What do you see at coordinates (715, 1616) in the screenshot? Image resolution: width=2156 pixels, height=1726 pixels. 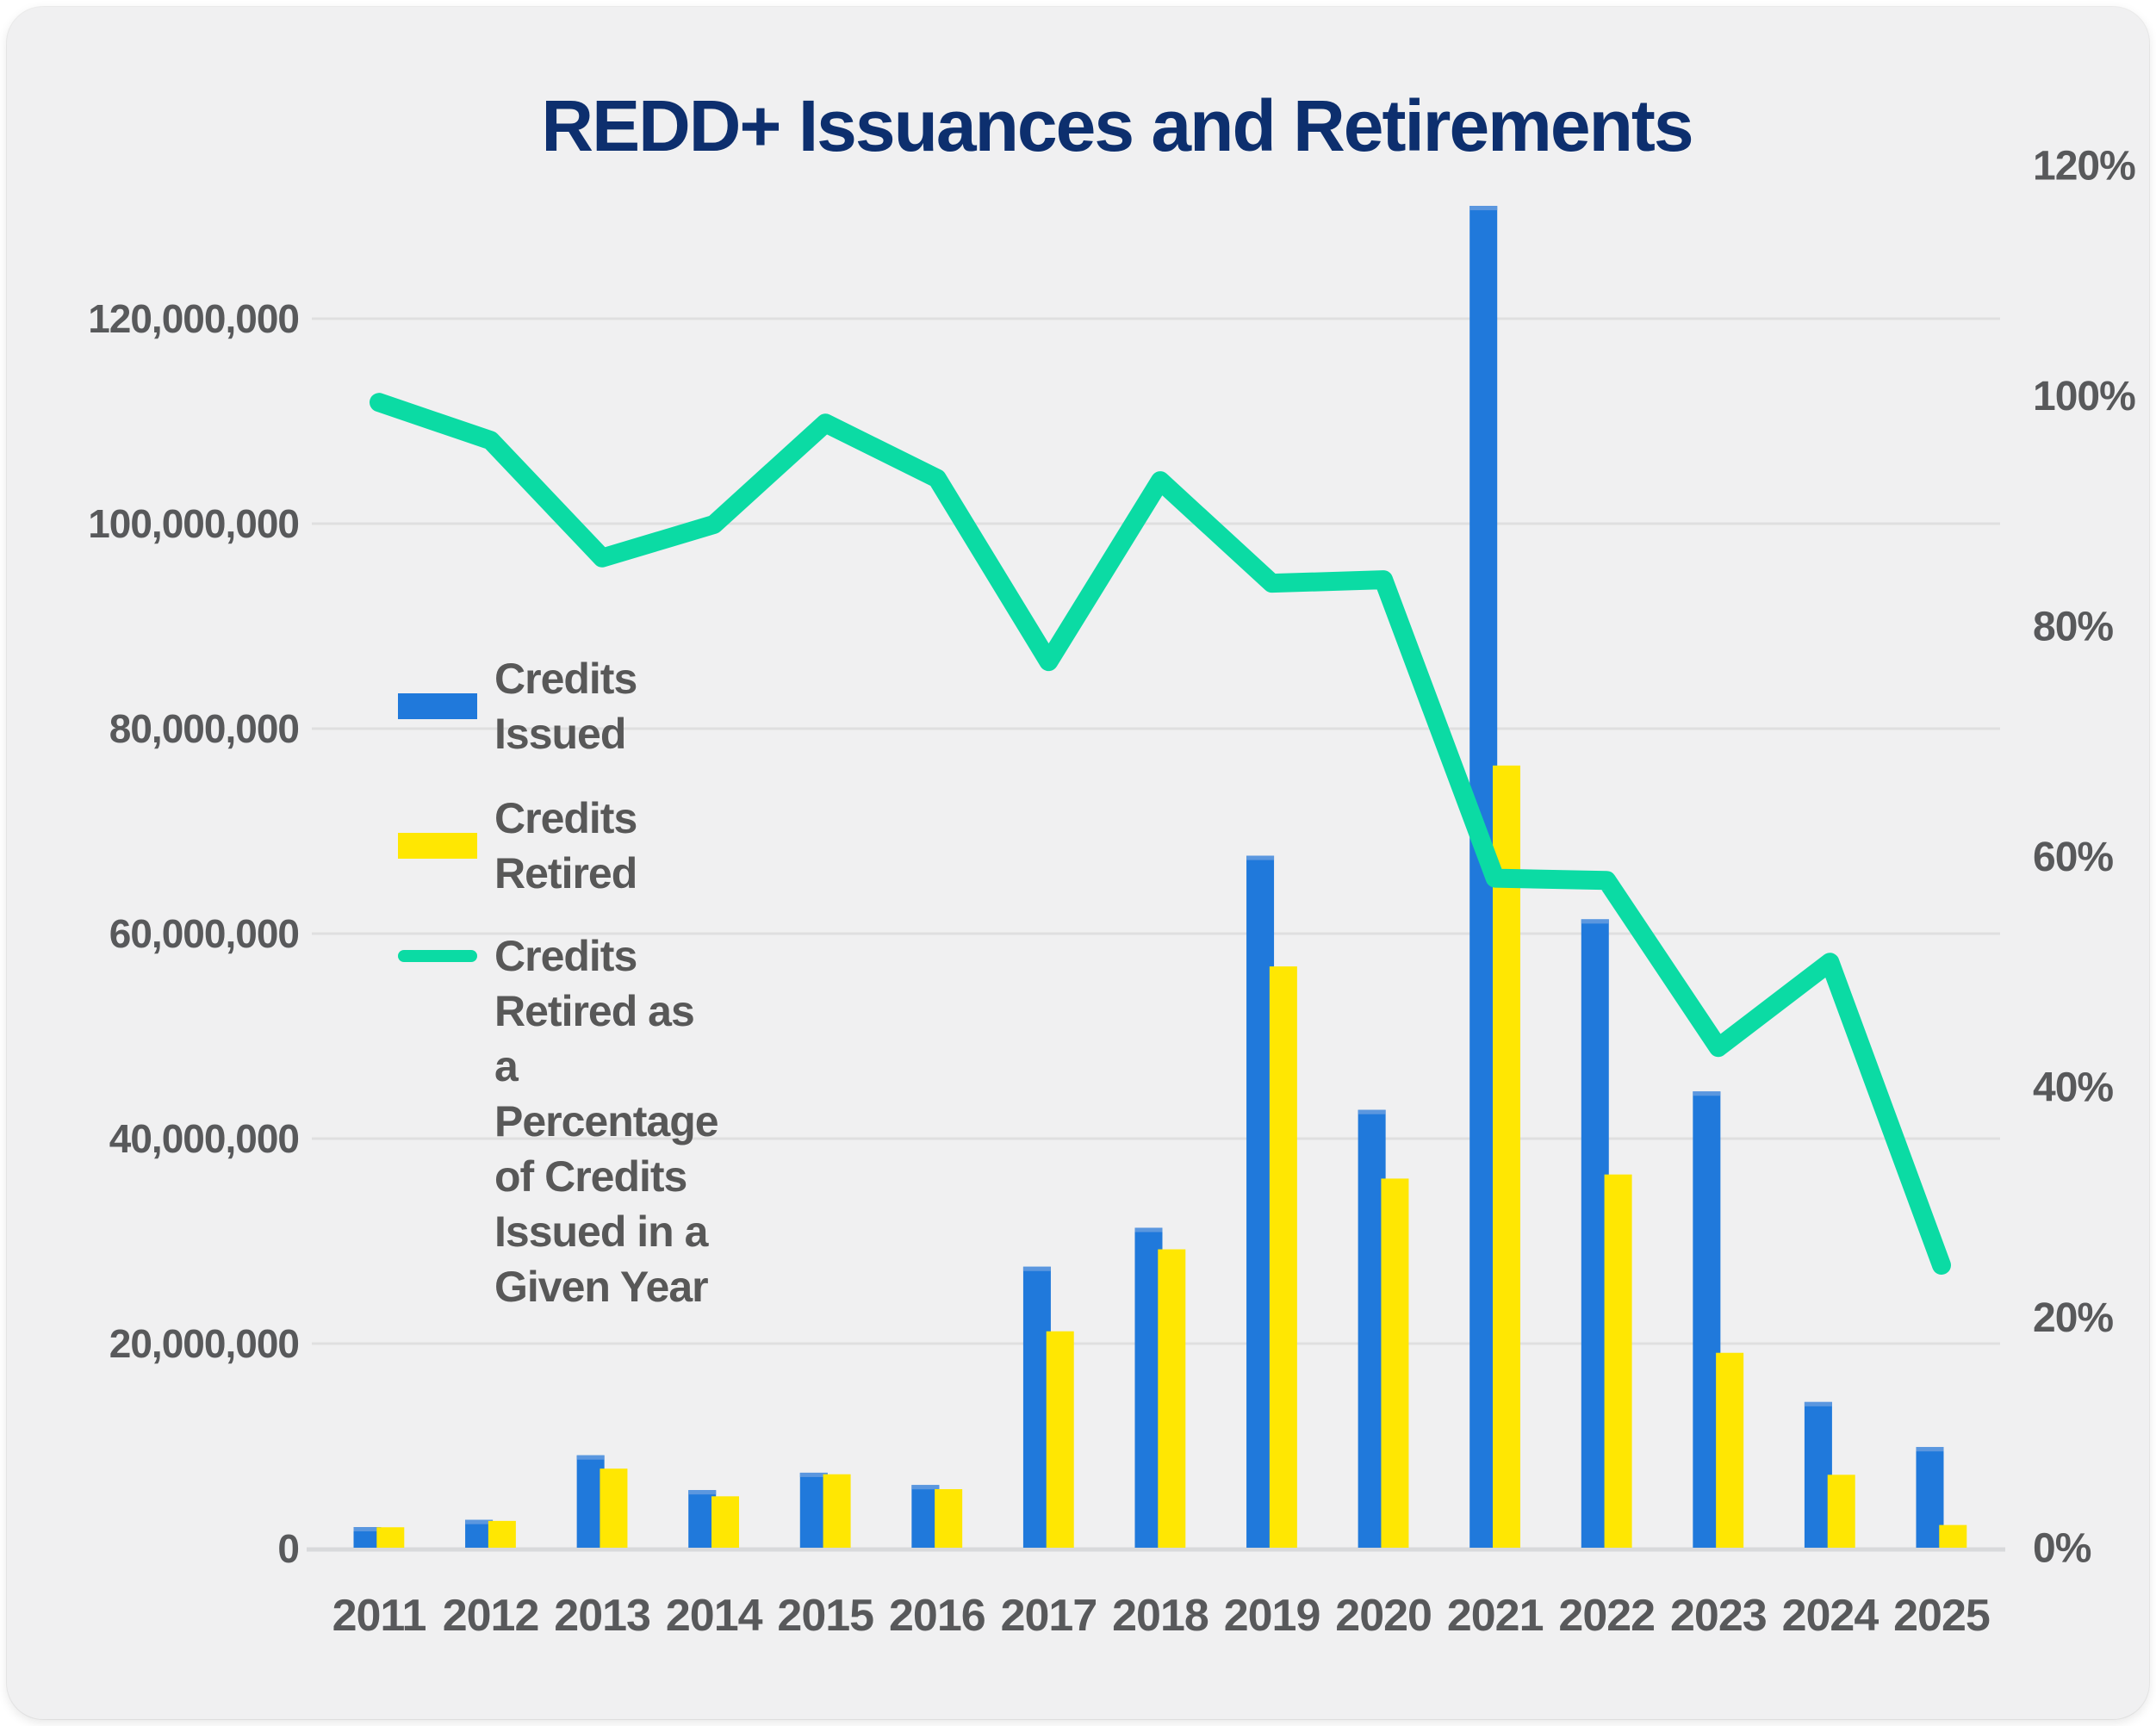 I see `x-axis-label-2014: 2014` at bounding box center [715, 1616].